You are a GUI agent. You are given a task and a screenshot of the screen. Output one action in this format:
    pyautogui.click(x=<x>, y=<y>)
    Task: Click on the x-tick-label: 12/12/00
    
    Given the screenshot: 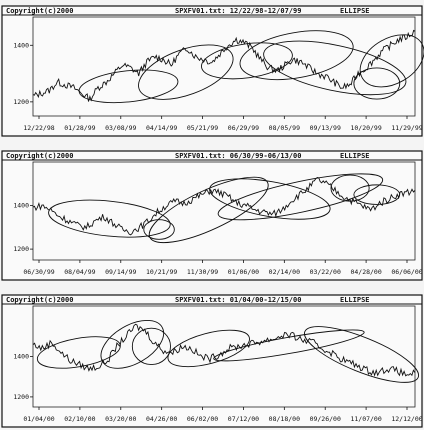 What is the action you would take?
    pyautogui.click(x=406, y=419)
    